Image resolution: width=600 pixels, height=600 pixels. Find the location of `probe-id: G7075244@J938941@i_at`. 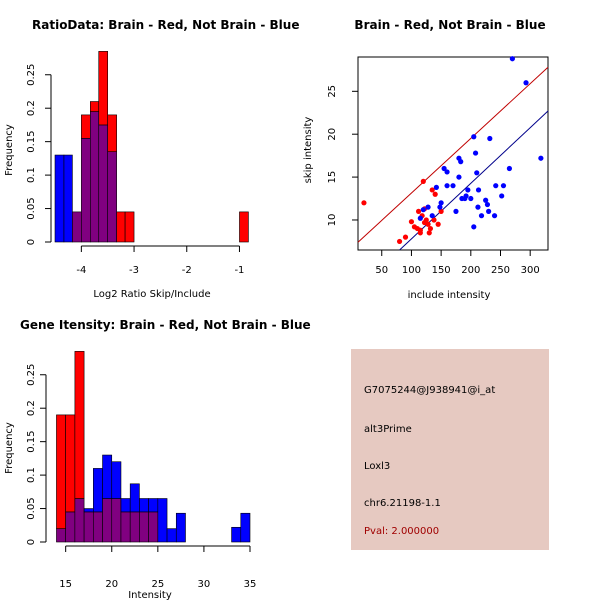

probe-id: G7075244@J938941@i_at is located at coordinates (430, 390).